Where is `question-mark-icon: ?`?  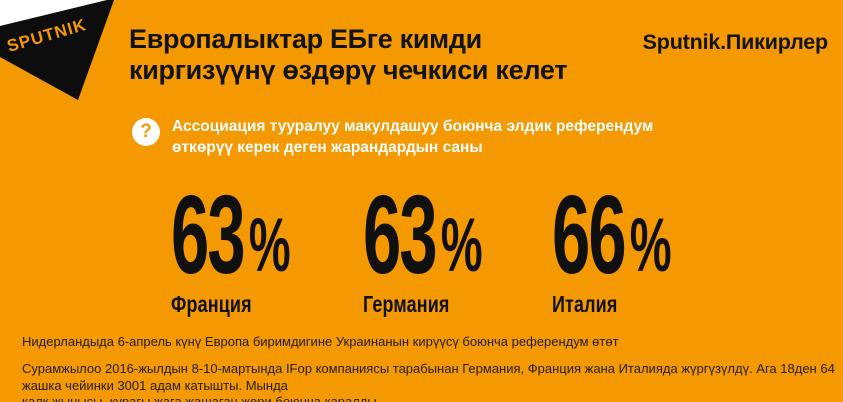
question-mark-icon: ? is located at coordinates (146, 132).